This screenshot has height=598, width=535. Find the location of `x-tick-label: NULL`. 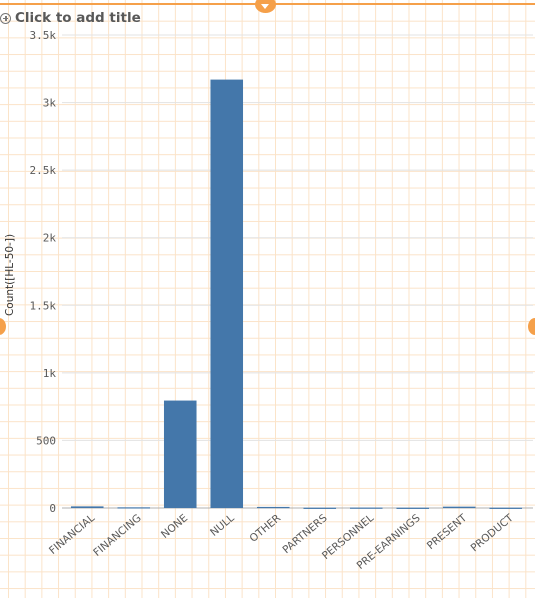

x-tick-label: NULL is located at coordinates (222, 525).